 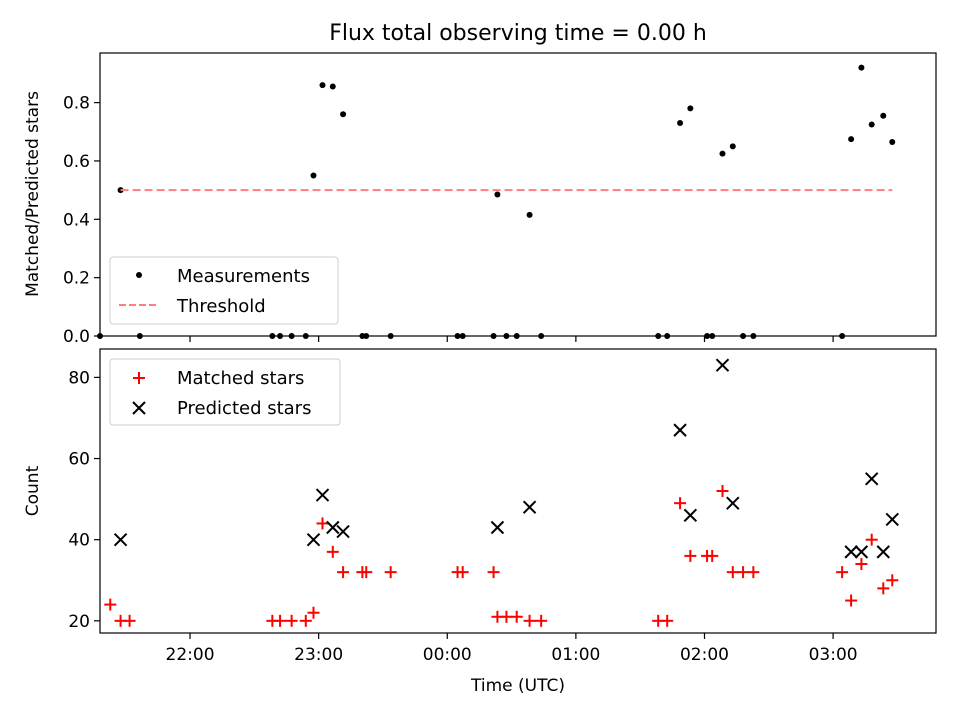 What do you see at coordinates (244, 408) in the screenshot?
I see `legend-label-predicted-stars: Predicted stars` at bounding box center [244, 408].